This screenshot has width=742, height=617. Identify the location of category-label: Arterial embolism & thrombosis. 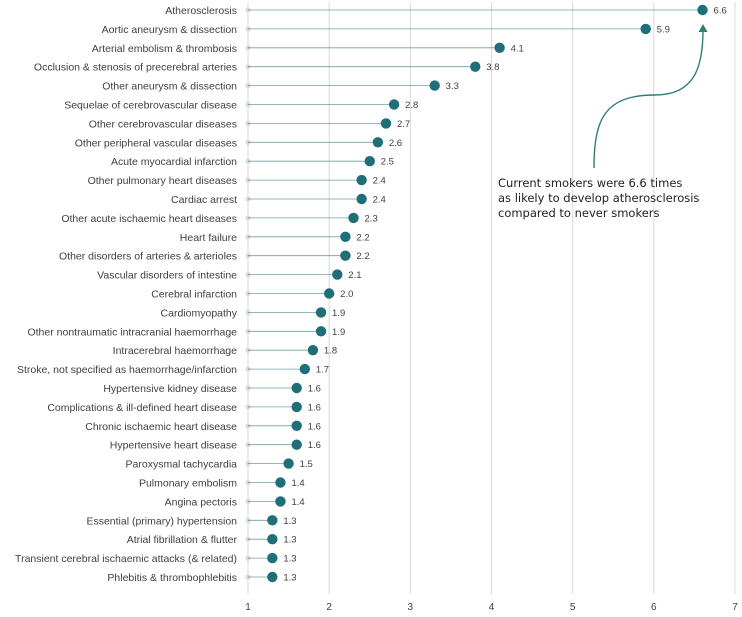
(164, 49).